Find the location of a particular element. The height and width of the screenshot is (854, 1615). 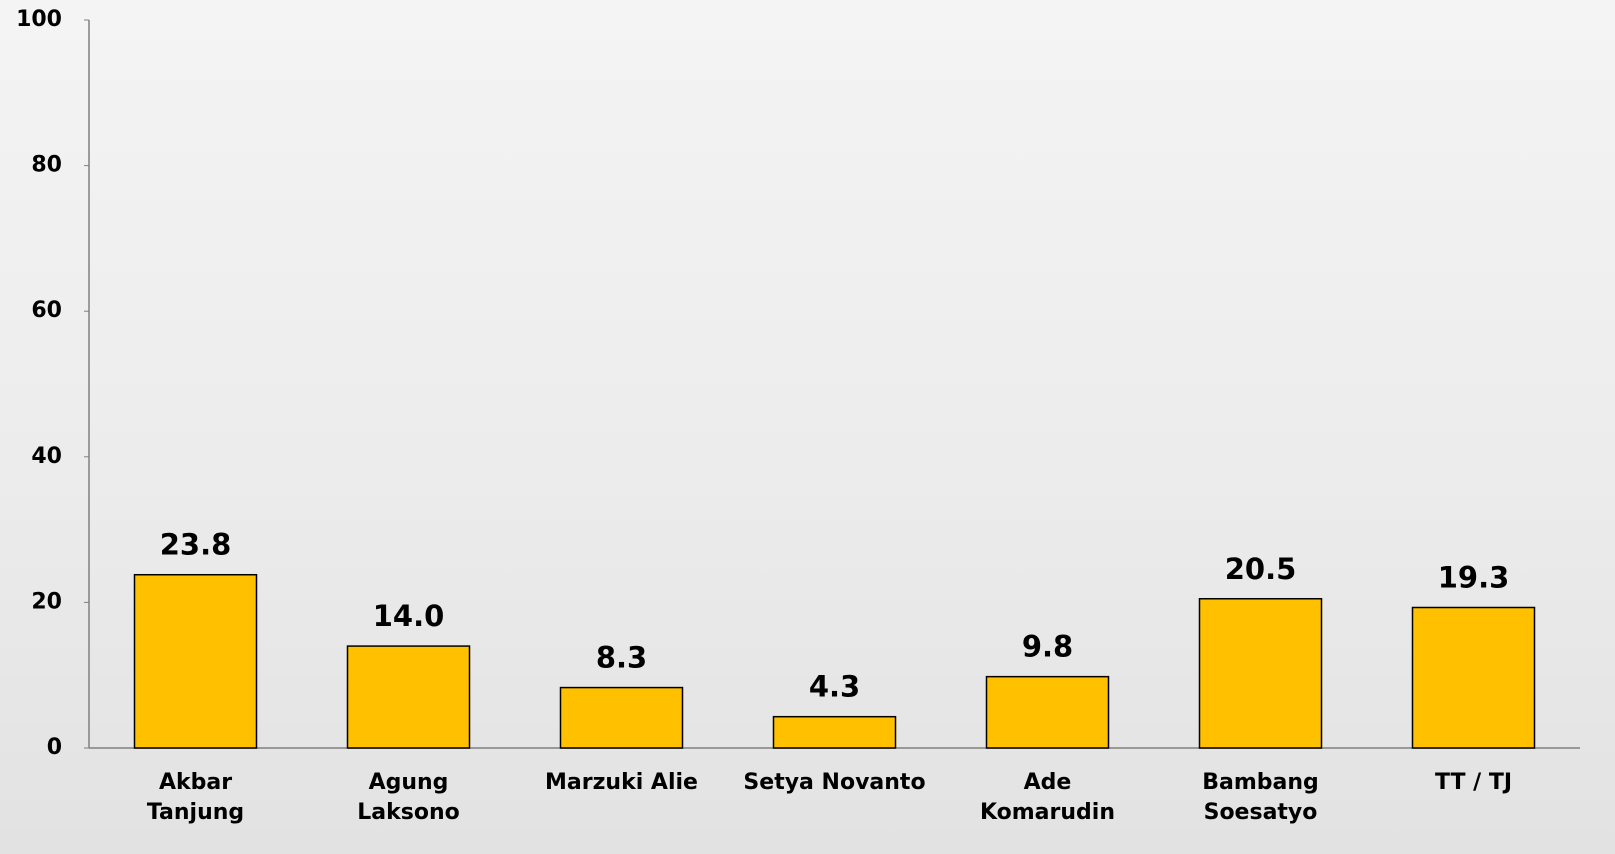

value-label: 4.3 is located at coordinates (834, 687).